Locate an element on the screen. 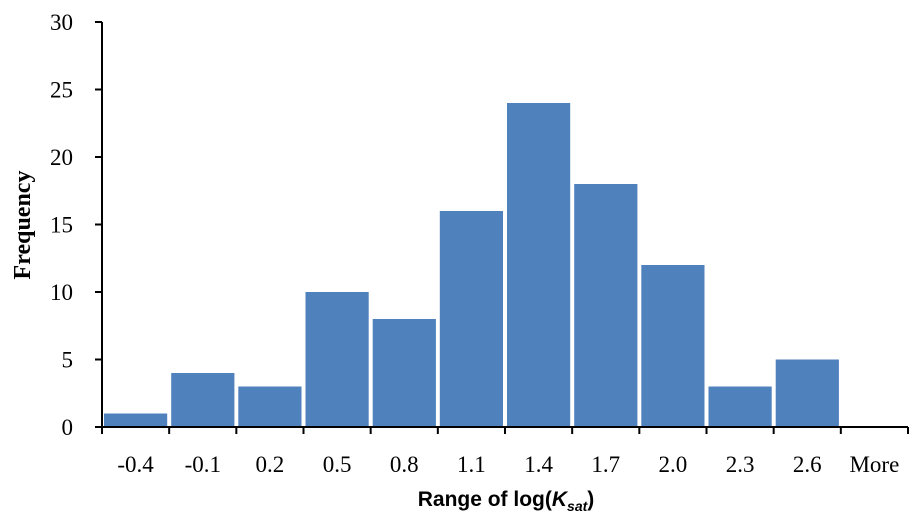  y-tick-label: 30 is located at coordinates (61, 22).